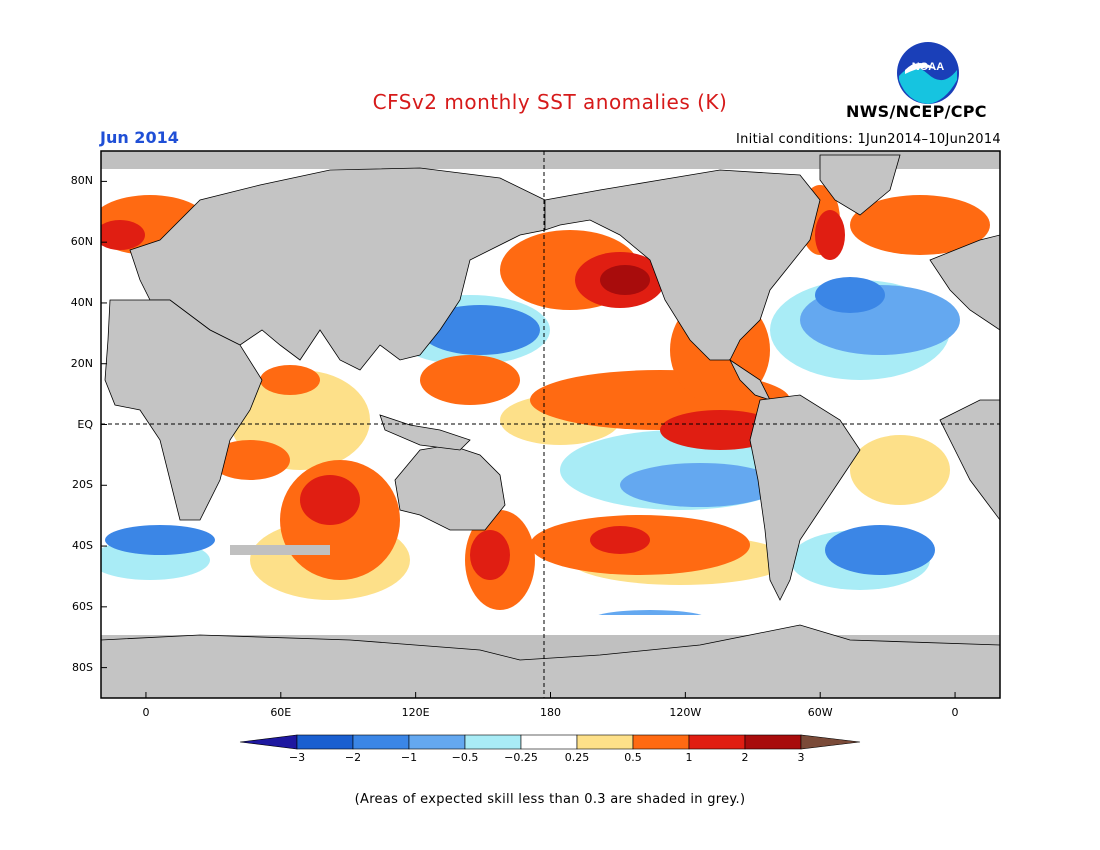 The image size is (1100, 850). Describe the element at coordinates (297, 757) in the screenshot. I see `colorbar-label: −3` at that location.